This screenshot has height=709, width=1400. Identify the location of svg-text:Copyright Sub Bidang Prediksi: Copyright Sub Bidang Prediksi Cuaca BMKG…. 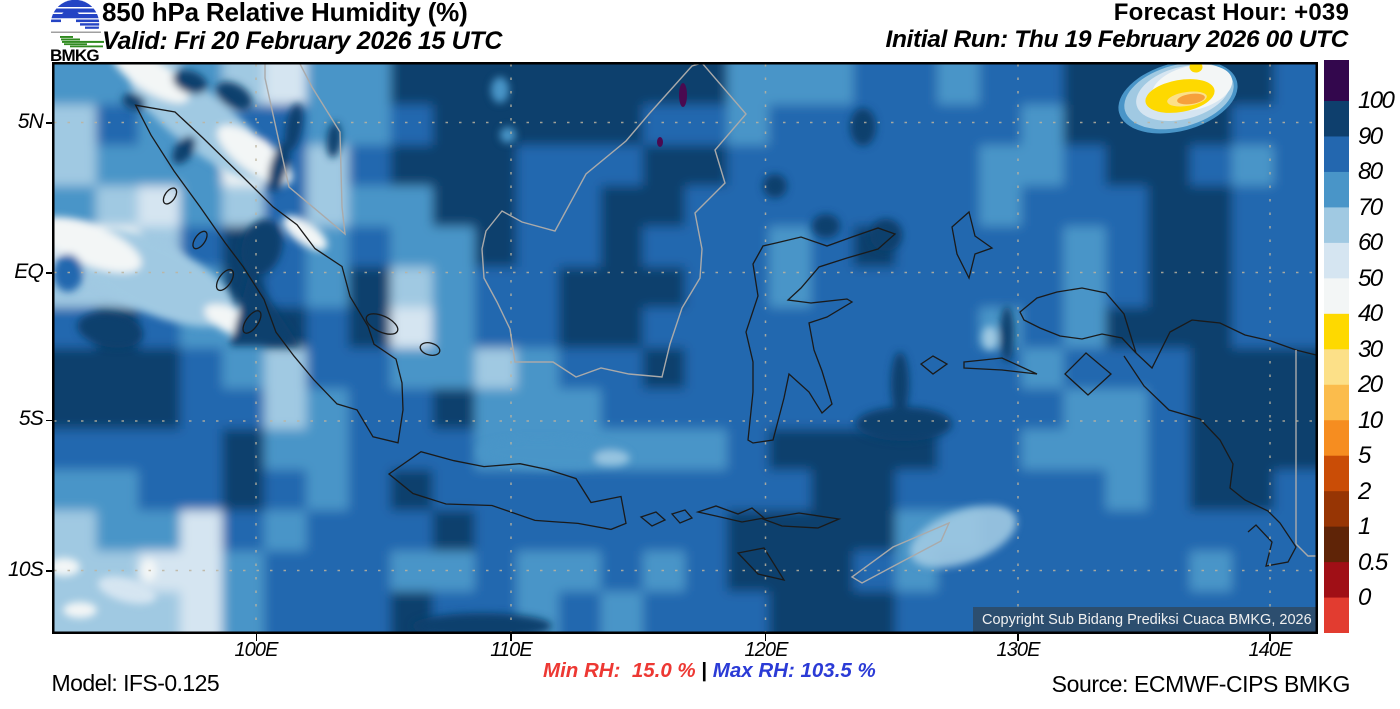
(1147, 620).